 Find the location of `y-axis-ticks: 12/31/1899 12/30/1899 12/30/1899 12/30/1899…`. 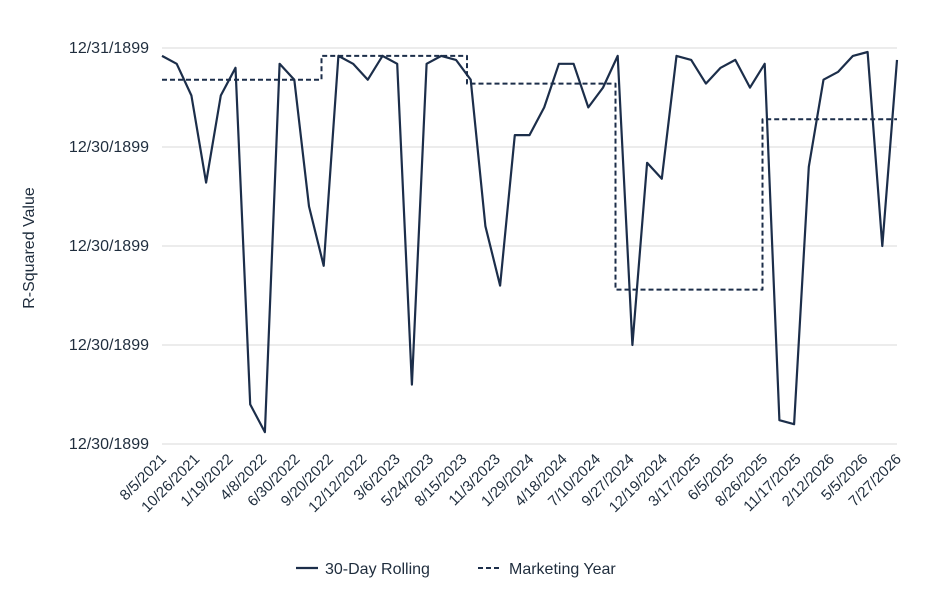

y-axis-ticks: 12/31/1899 12/30/1899 12/30/1899 12/30/1899… is located at coordinates (109, 246).